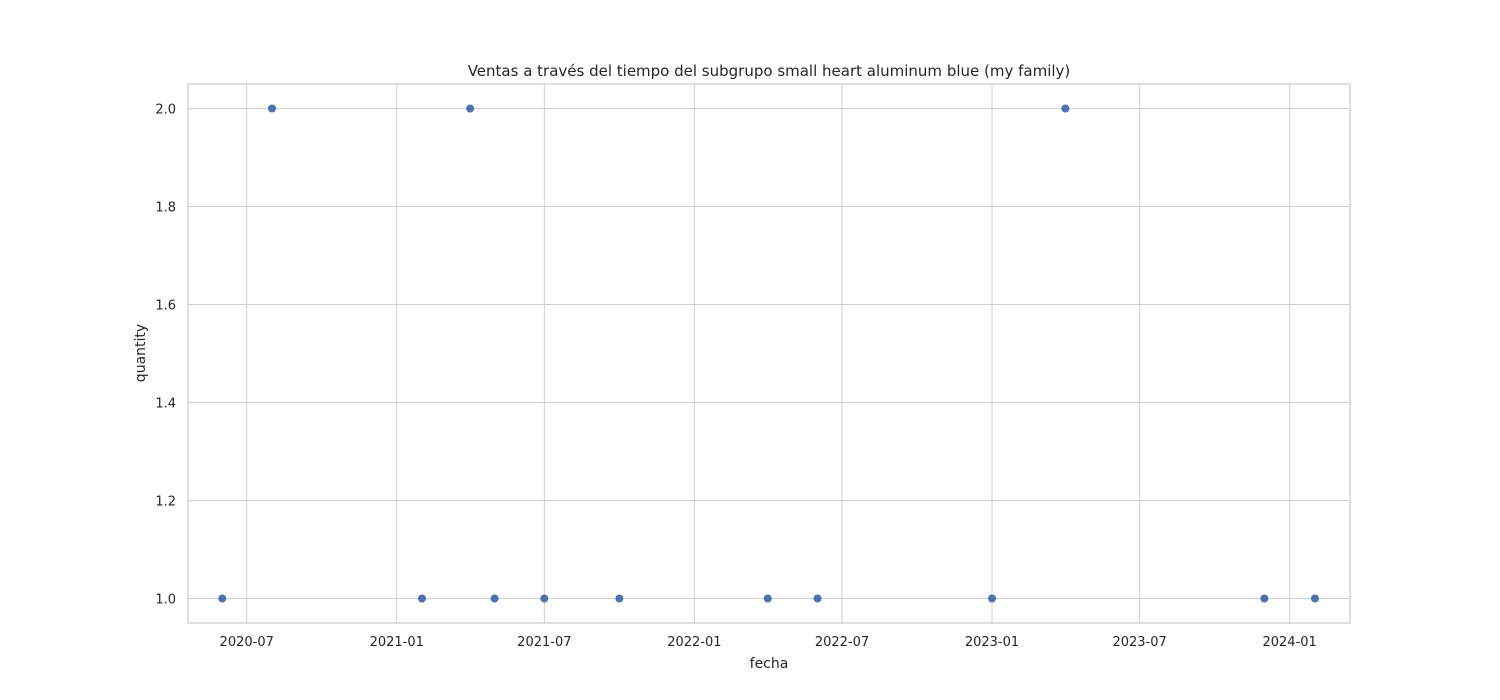 This screenshot has width=1500, height=700. I want to click on x-tick-label: 2020-07, so click(247, 642).